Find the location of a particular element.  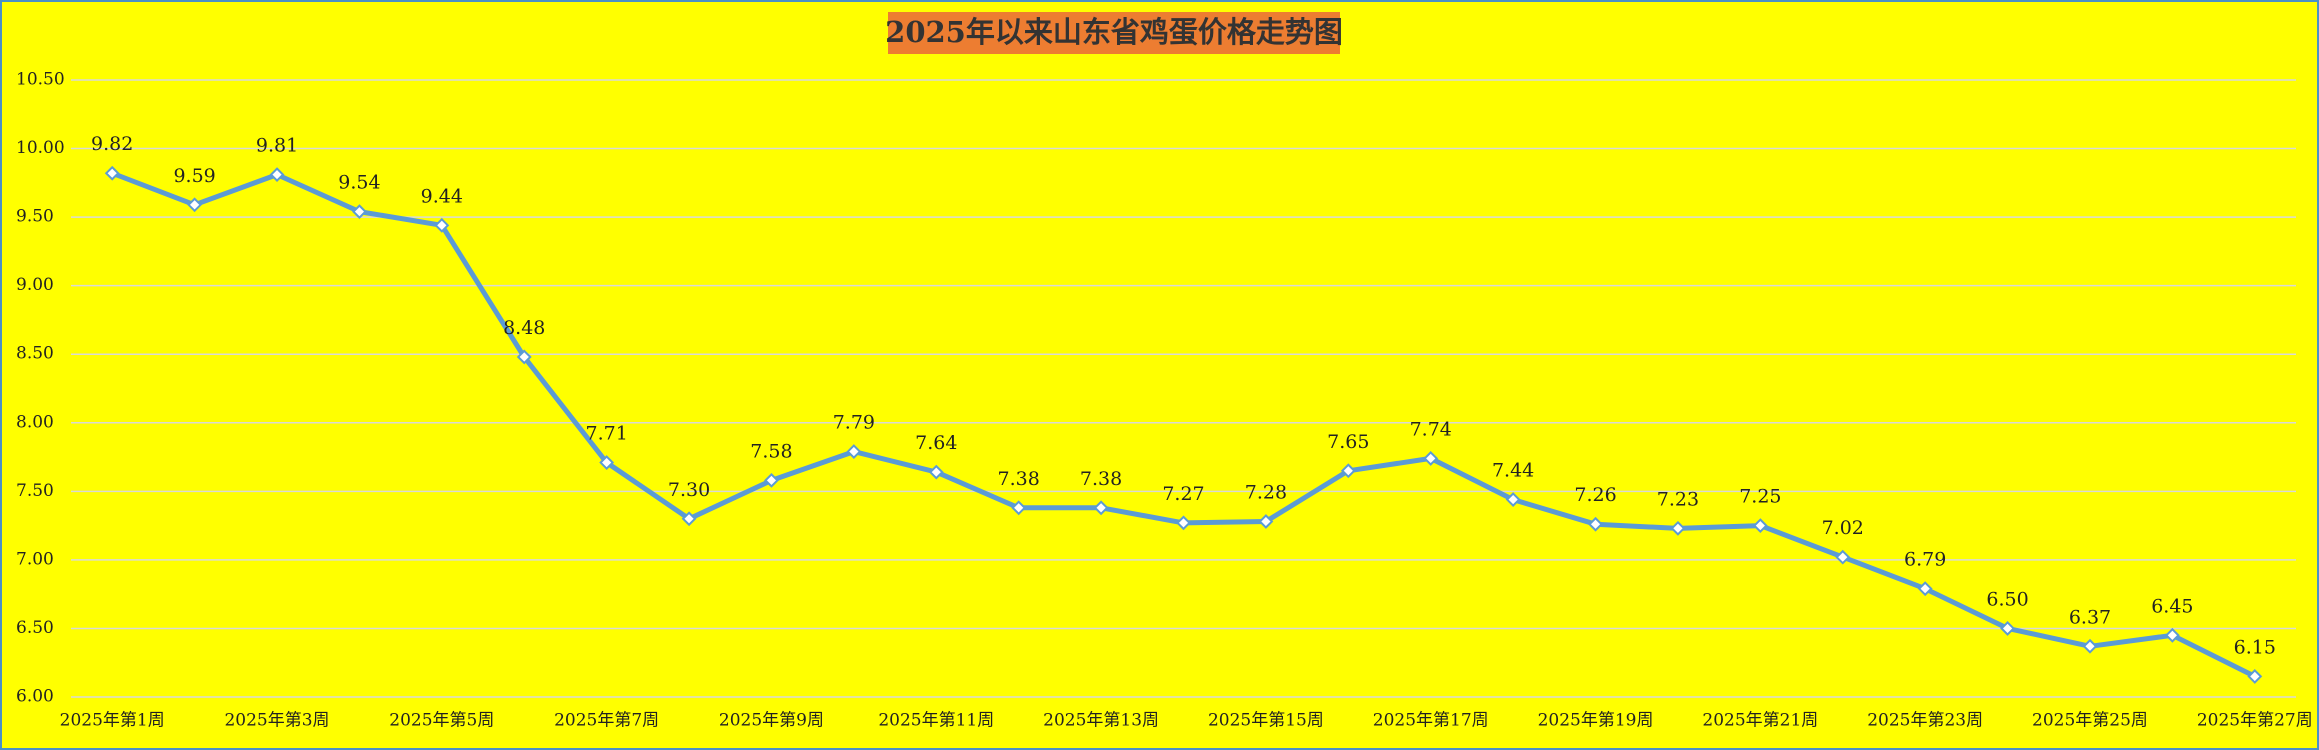

data-label: 7.74 is located at coordinates (1431, 429).